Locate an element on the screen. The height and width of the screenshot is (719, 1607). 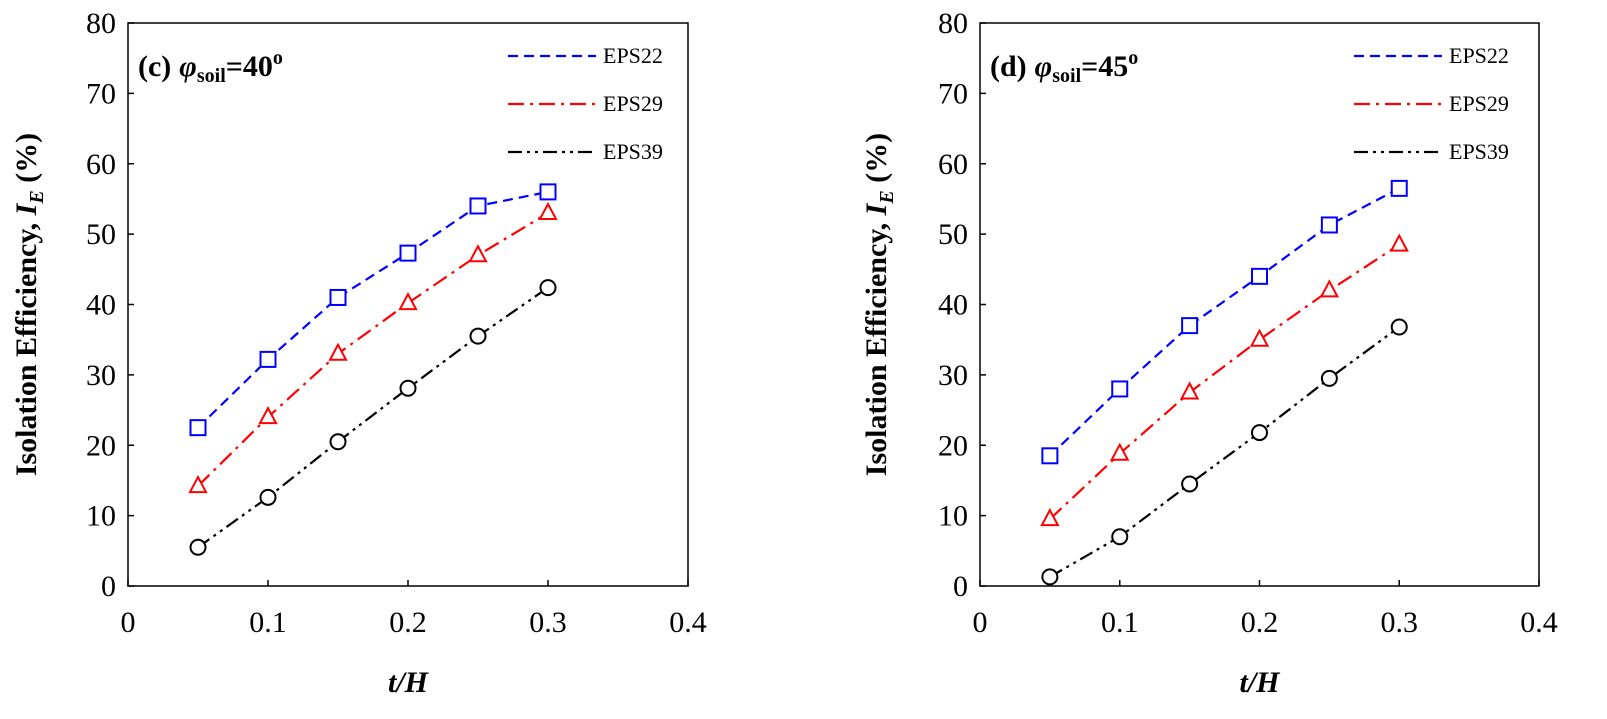
panel-label: (d) φsoil=45o is located at coordinates (1064, 67).